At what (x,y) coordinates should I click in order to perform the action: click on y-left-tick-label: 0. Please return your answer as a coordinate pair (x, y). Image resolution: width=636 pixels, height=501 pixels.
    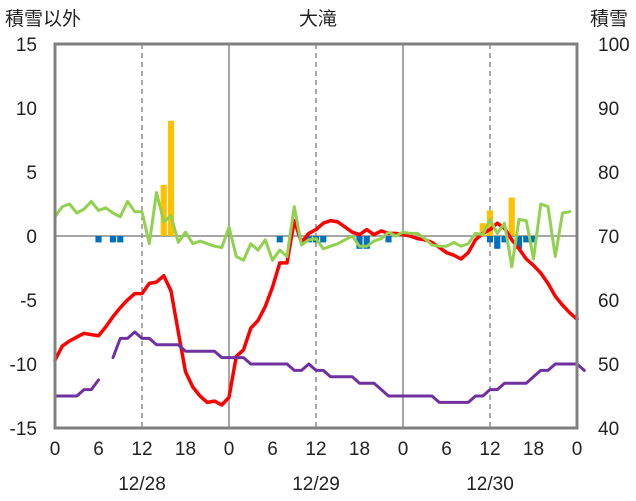
    Looking at the image, I should click on (31, 237).